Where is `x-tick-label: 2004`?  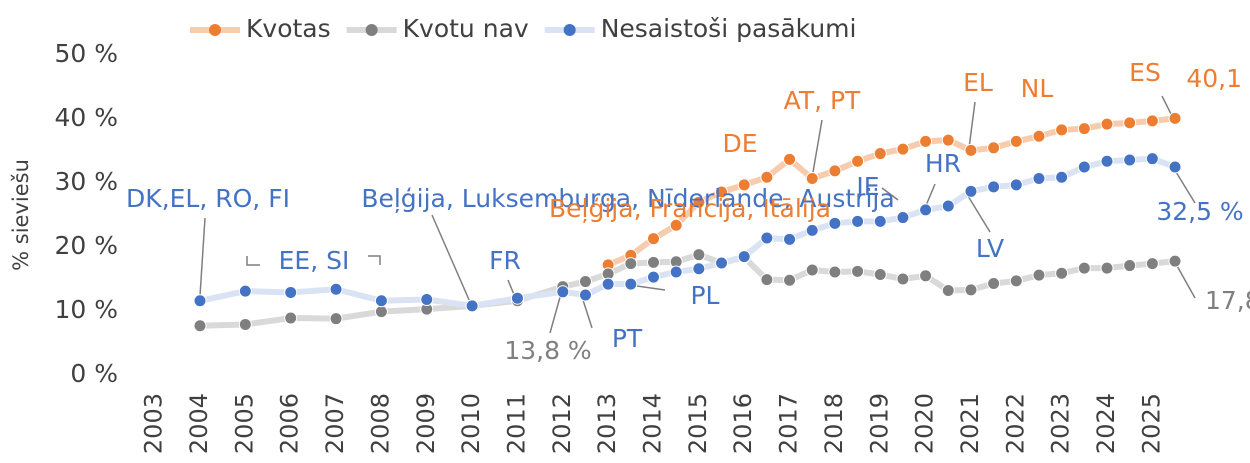
x-tick-label: 2004 is located at coordinates (199, 423).